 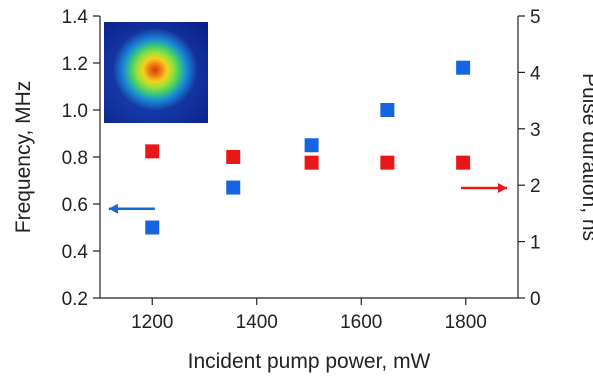 I want to click on arrow-left, so click(x=131, y=208).